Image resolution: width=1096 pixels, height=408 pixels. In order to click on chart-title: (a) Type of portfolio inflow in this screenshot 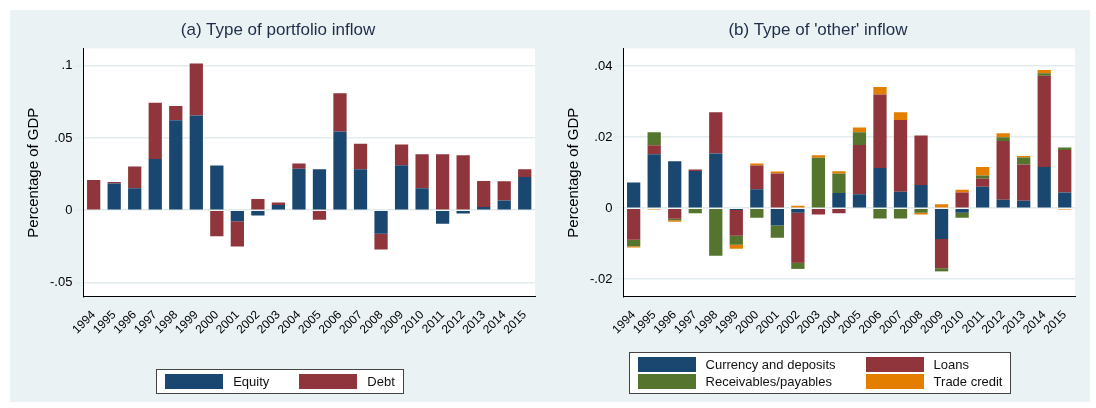, I will do `click(278, 29)`.